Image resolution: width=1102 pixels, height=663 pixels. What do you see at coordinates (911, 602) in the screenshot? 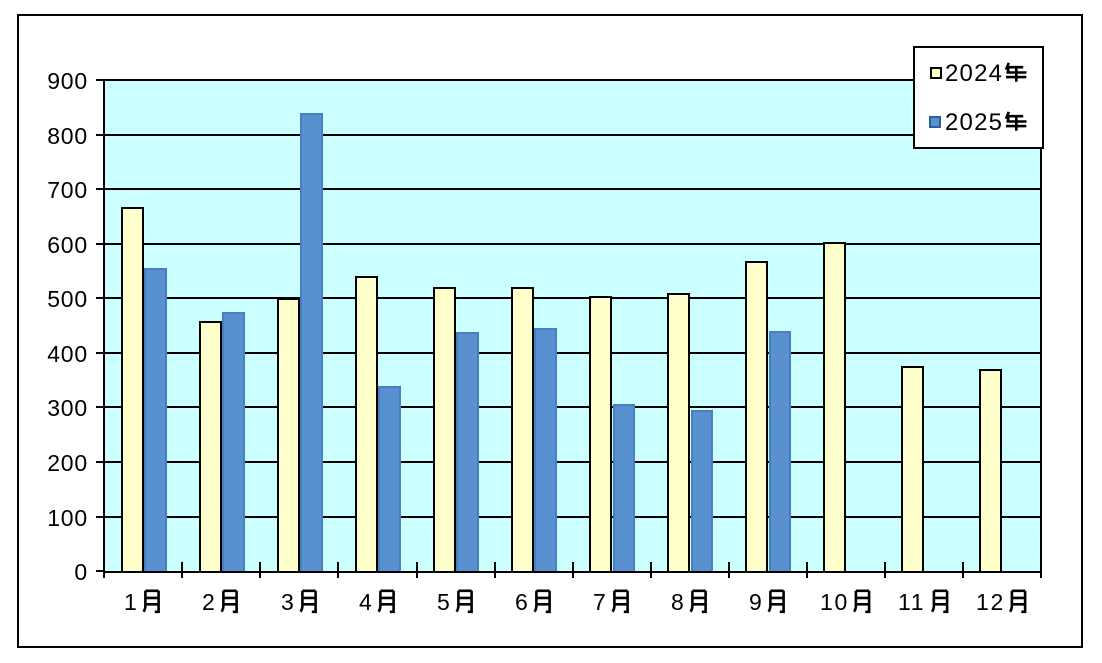
I see `svg-text: 11` at bounding box center [911, 602].